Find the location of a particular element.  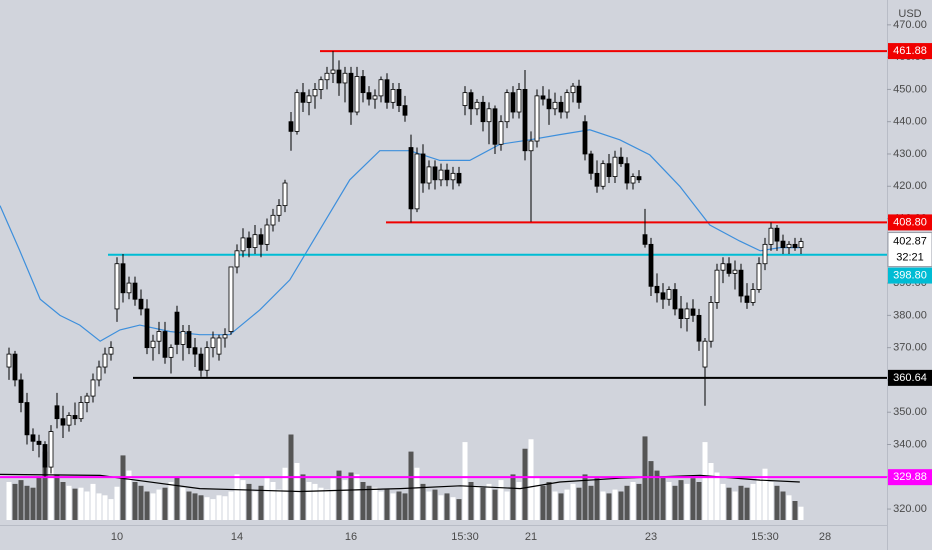

y-tick-label: 340.00 is located at coordinates (910, 444).